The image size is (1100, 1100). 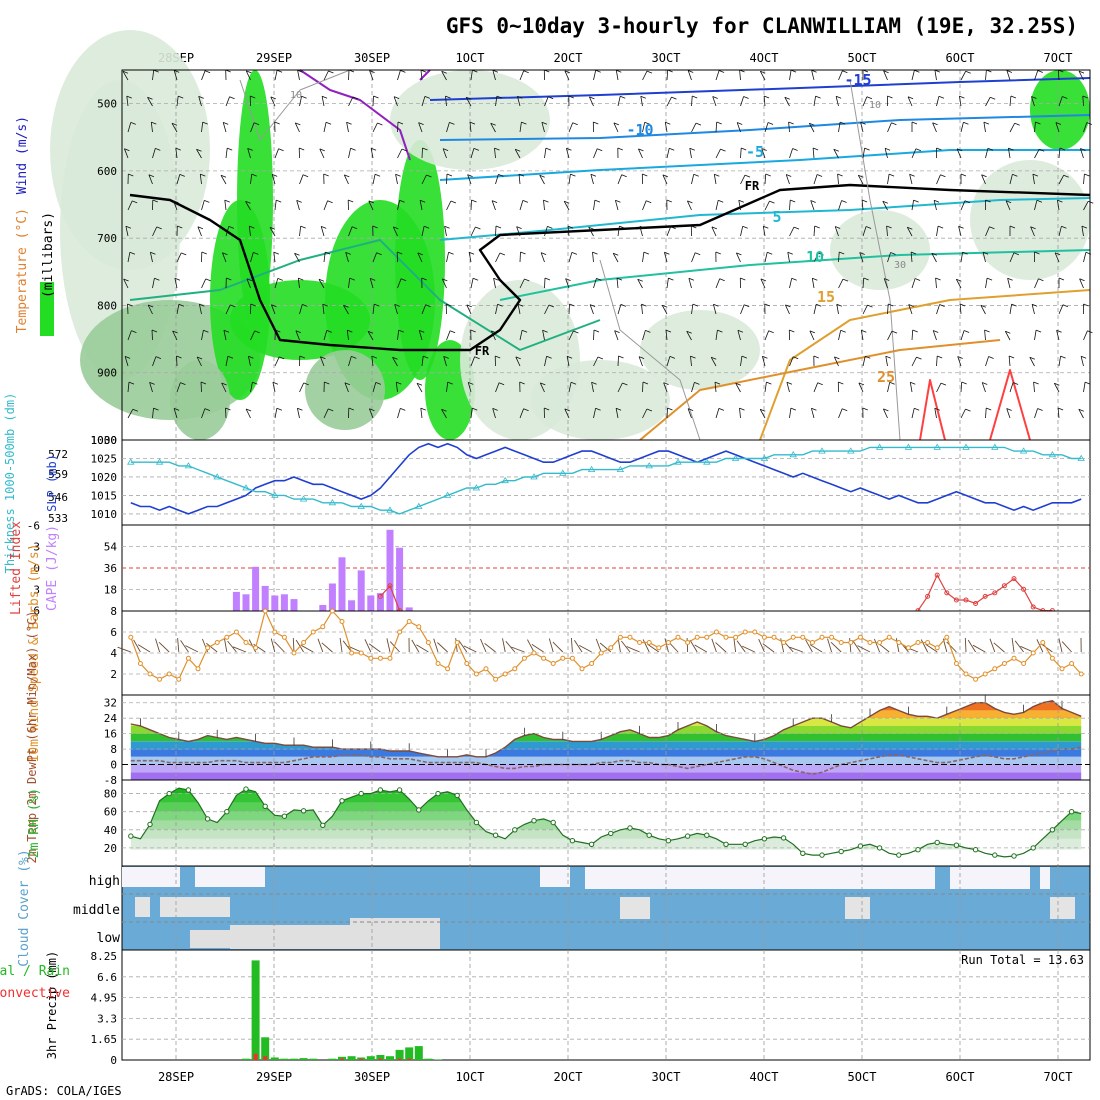 I want to click on temperature-band, so click(x=606, y=745).